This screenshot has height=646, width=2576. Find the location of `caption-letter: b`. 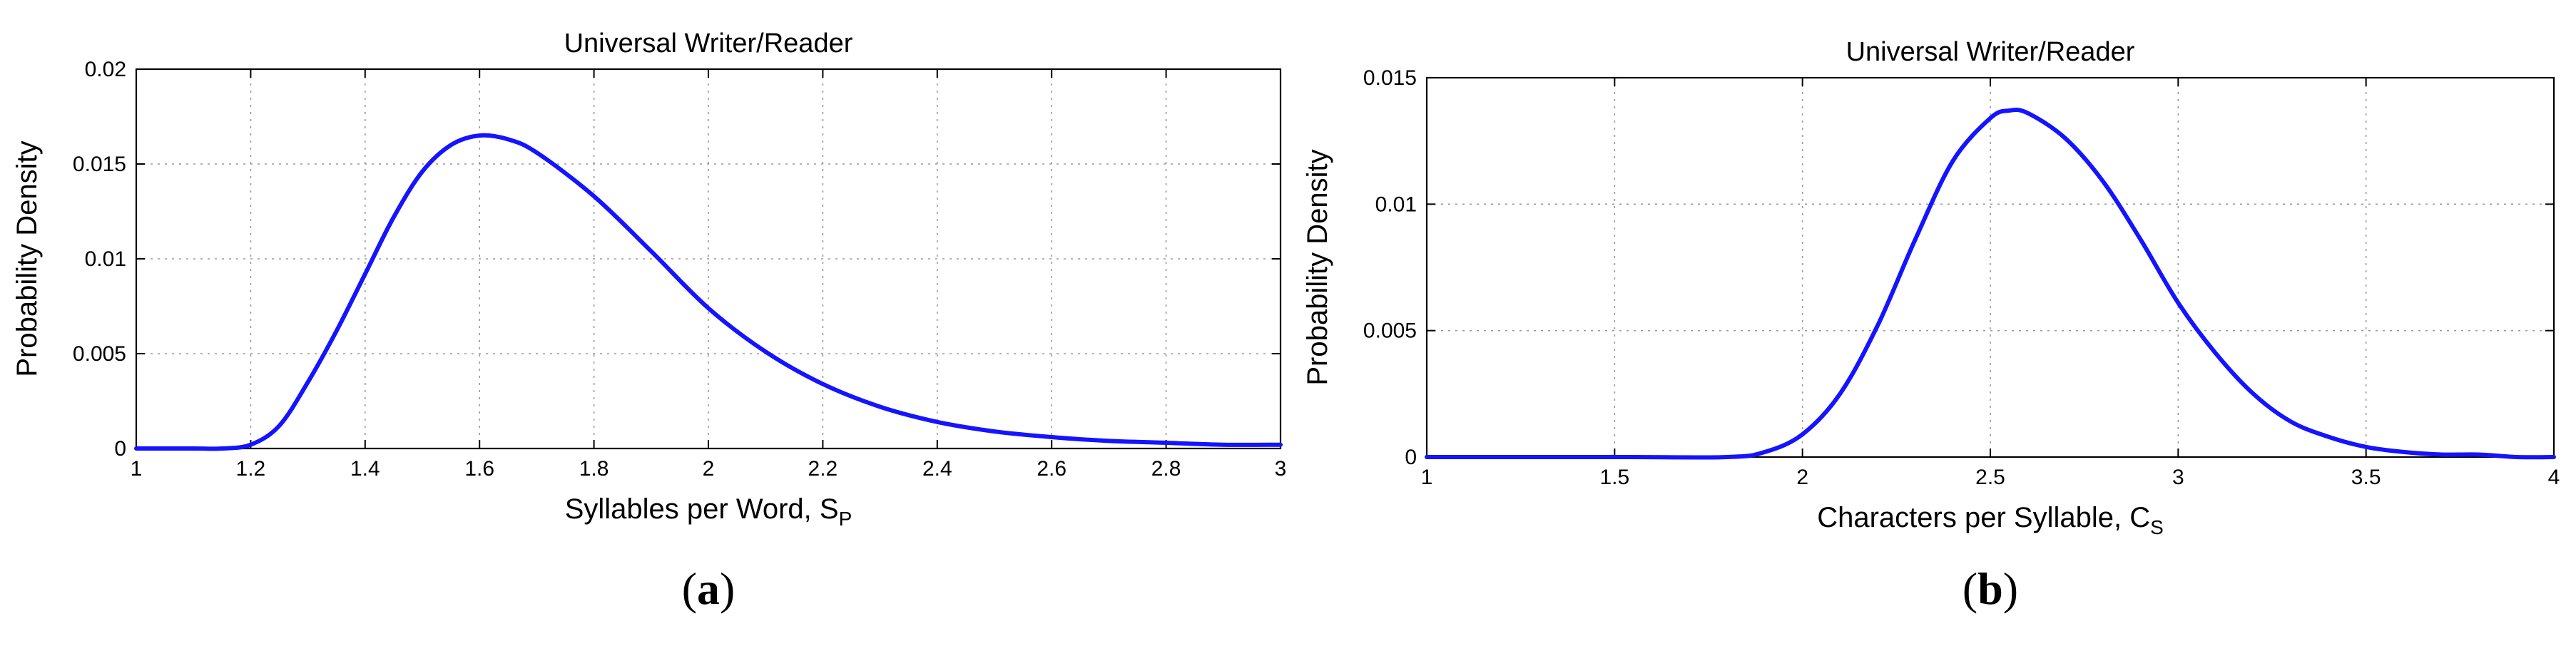

caption-letter: b is located at coordinates (1990, 588).